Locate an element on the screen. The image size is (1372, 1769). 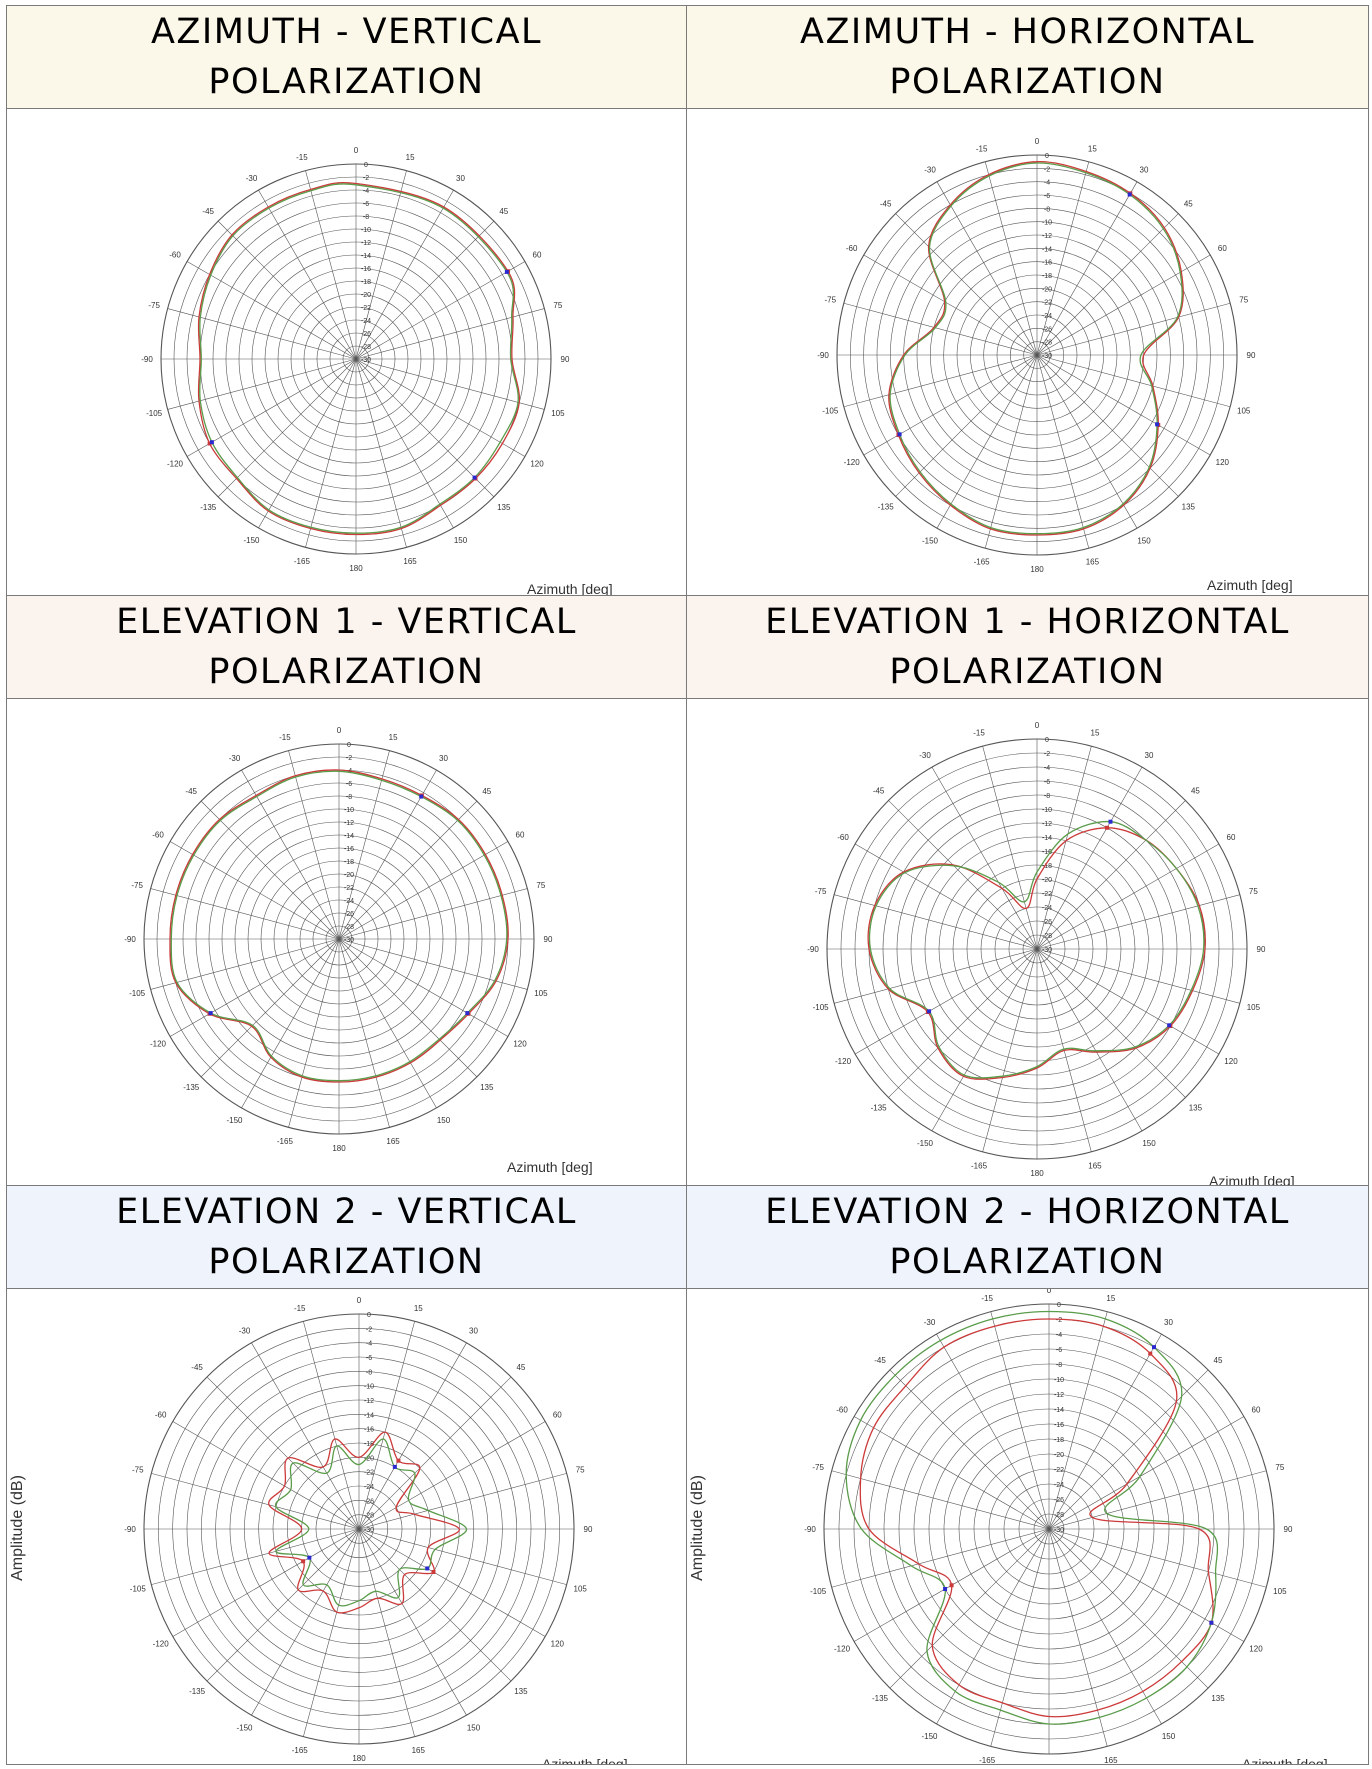
radial-tick-label: -8 is located at coordinates (1047, 209).